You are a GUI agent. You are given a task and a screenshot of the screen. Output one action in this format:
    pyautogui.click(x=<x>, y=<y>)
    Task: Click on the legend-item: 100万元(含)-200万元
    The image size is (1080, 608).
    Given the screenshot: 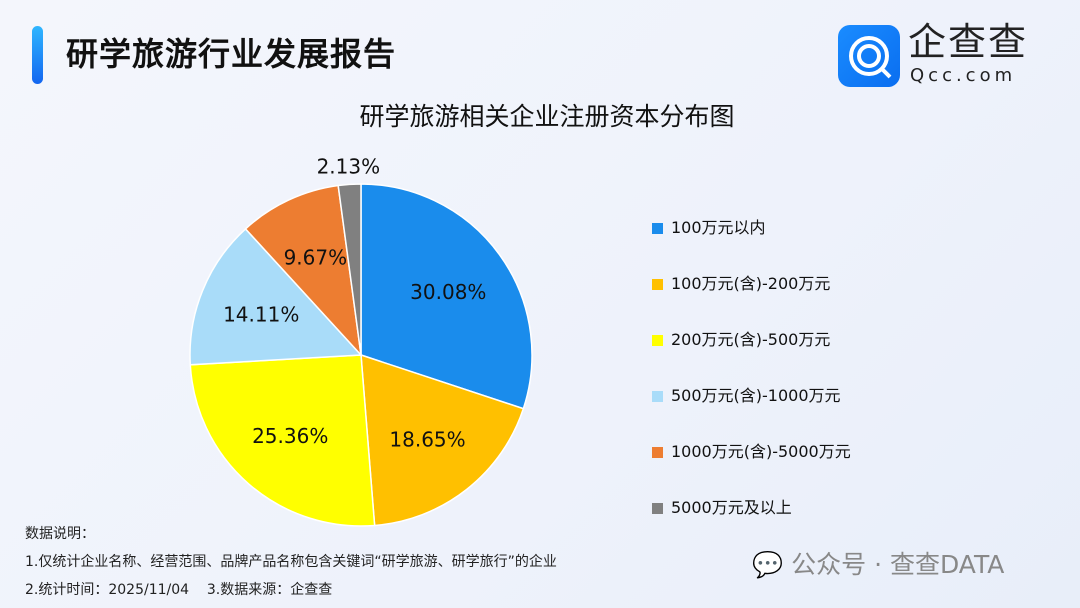 What is the action you would take?
    pyautogui.click(x=751, y=284)
    